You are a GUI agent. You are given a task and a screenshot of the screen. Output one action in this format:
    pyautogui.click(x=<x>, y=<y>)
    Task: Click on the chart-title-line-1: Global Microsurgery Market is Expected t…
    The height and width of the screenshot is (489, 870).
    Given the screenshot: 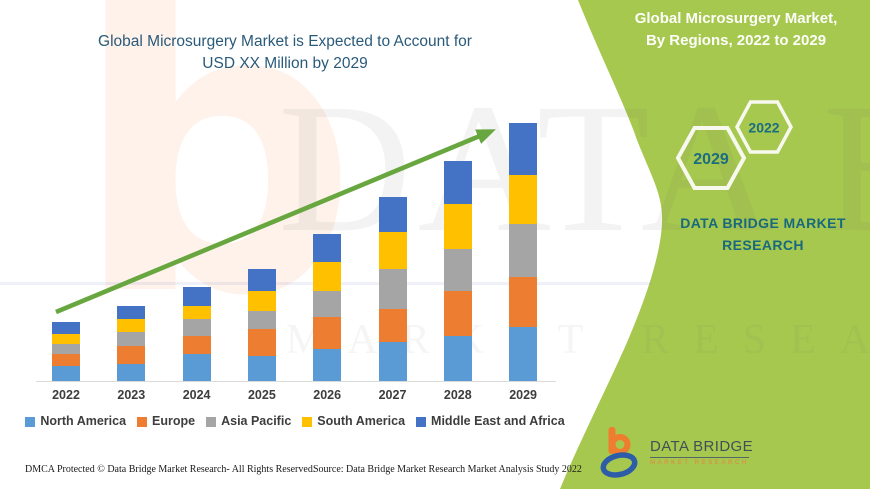 What is the action you would take?
    pyautogui.click(x=285, y=41)
    